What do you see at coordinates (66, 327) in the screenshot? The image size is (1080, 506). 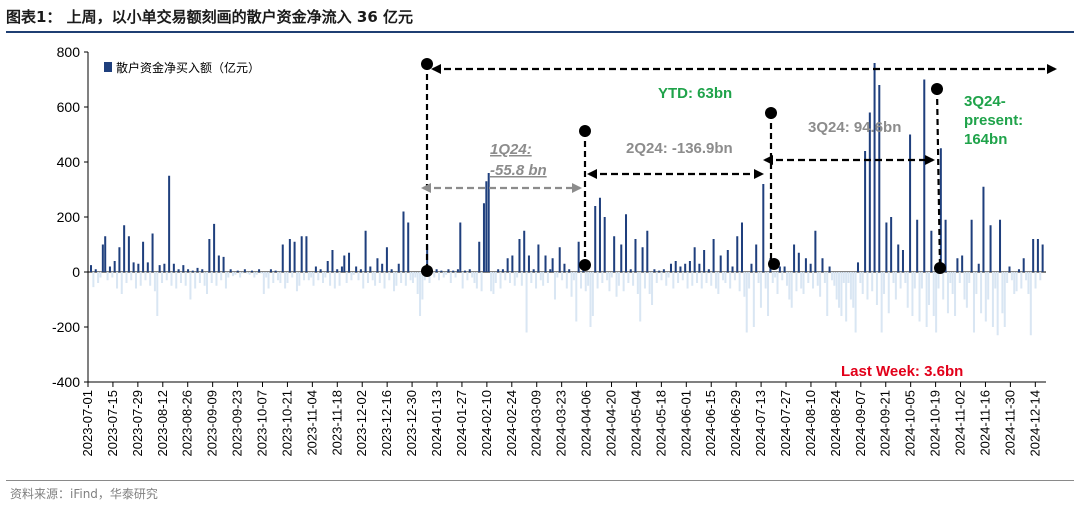 I see `y-tick-label: -200` at bounding box center [66, 327].